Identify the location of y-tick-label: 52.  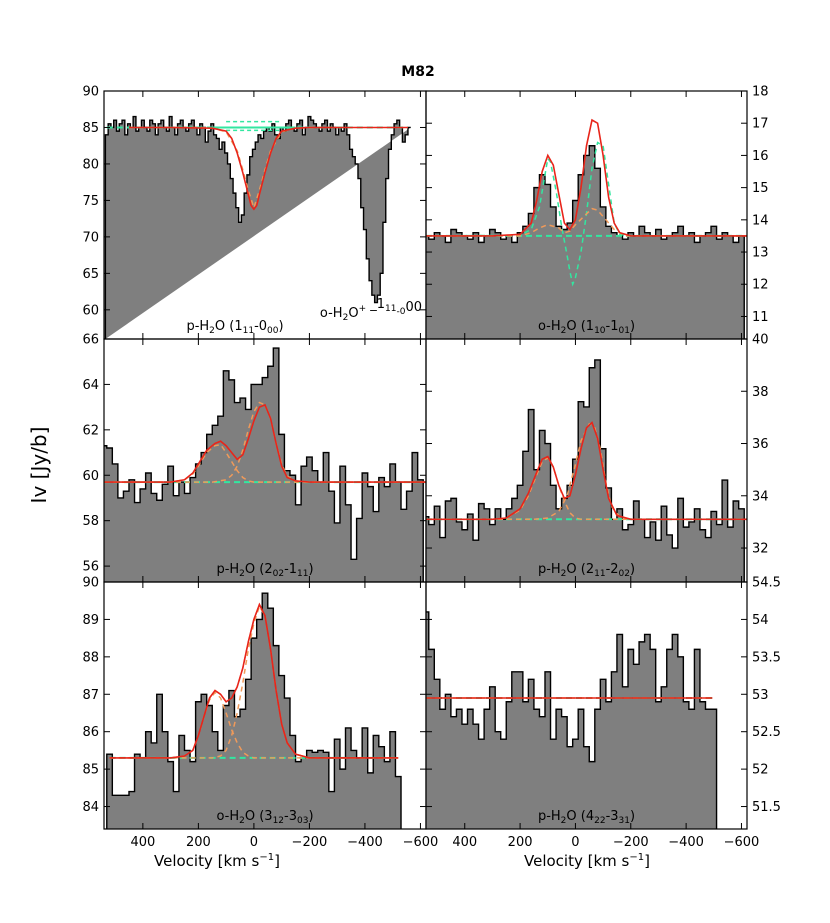
(760, 770).